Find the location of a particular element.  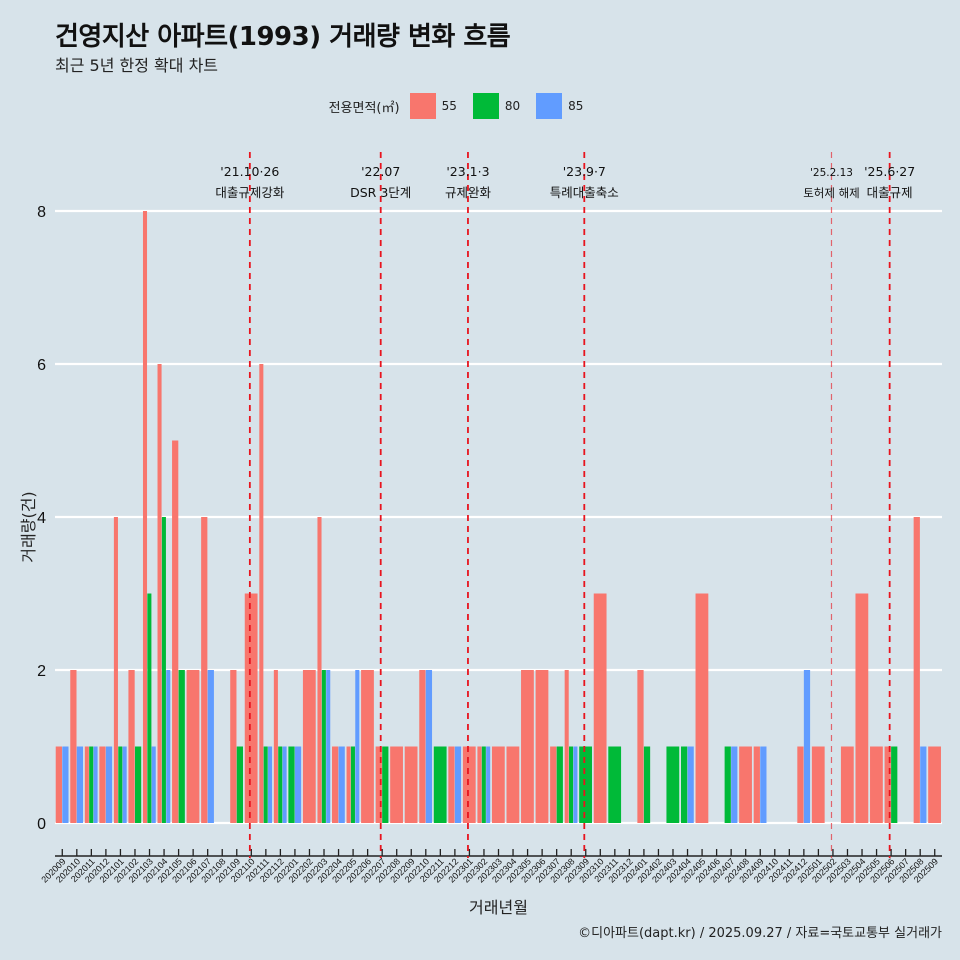

y-tick-label: 8 is located at coordinates (41, 212).